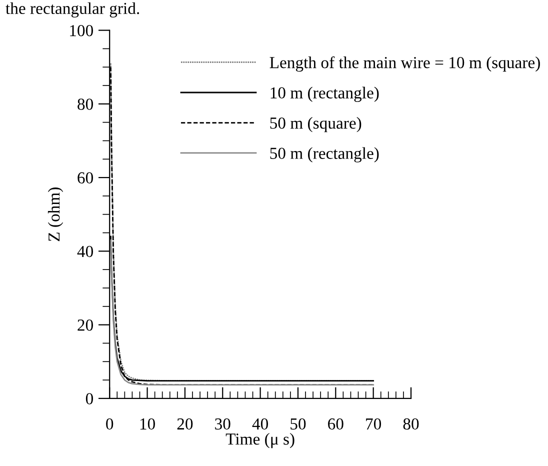 This screenshot has height=466, width=548. What do you see at coordinates (222, 424) in the screenshot?
I see `x-tick-label: 30` at bounding box center [222, 424].